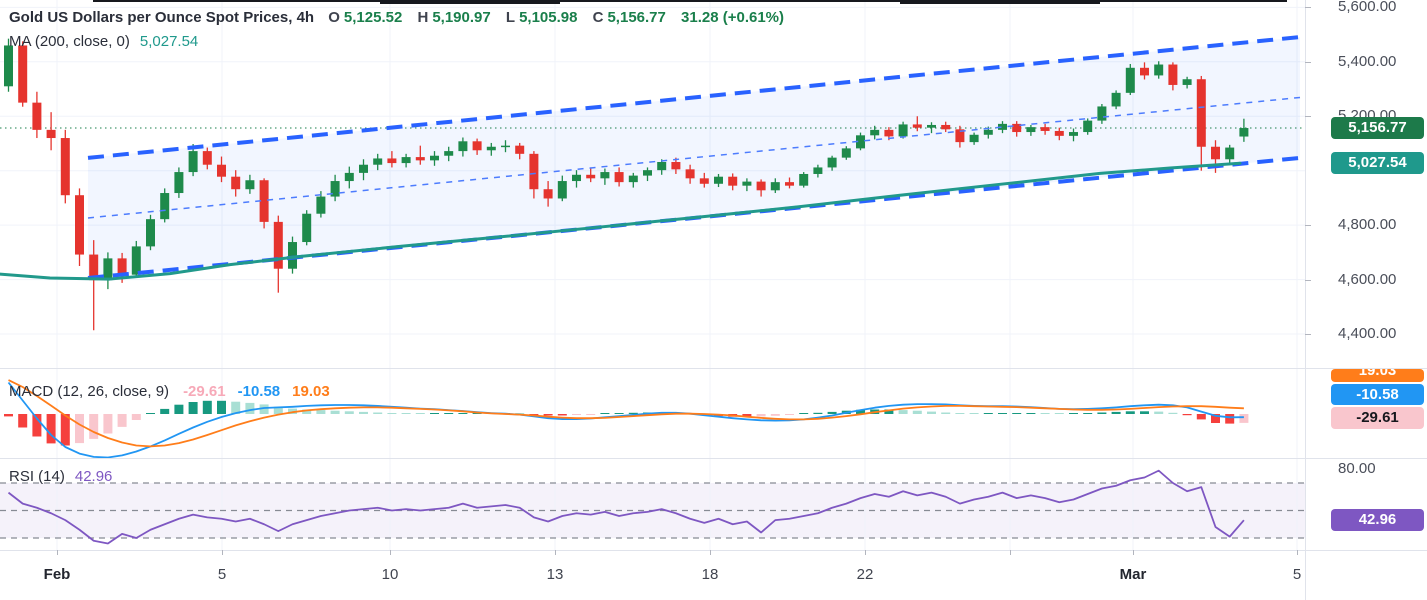 This screenshot has height=600, width=1427. I want to click on rsi-badge: 42.96, so click(1377, 520).